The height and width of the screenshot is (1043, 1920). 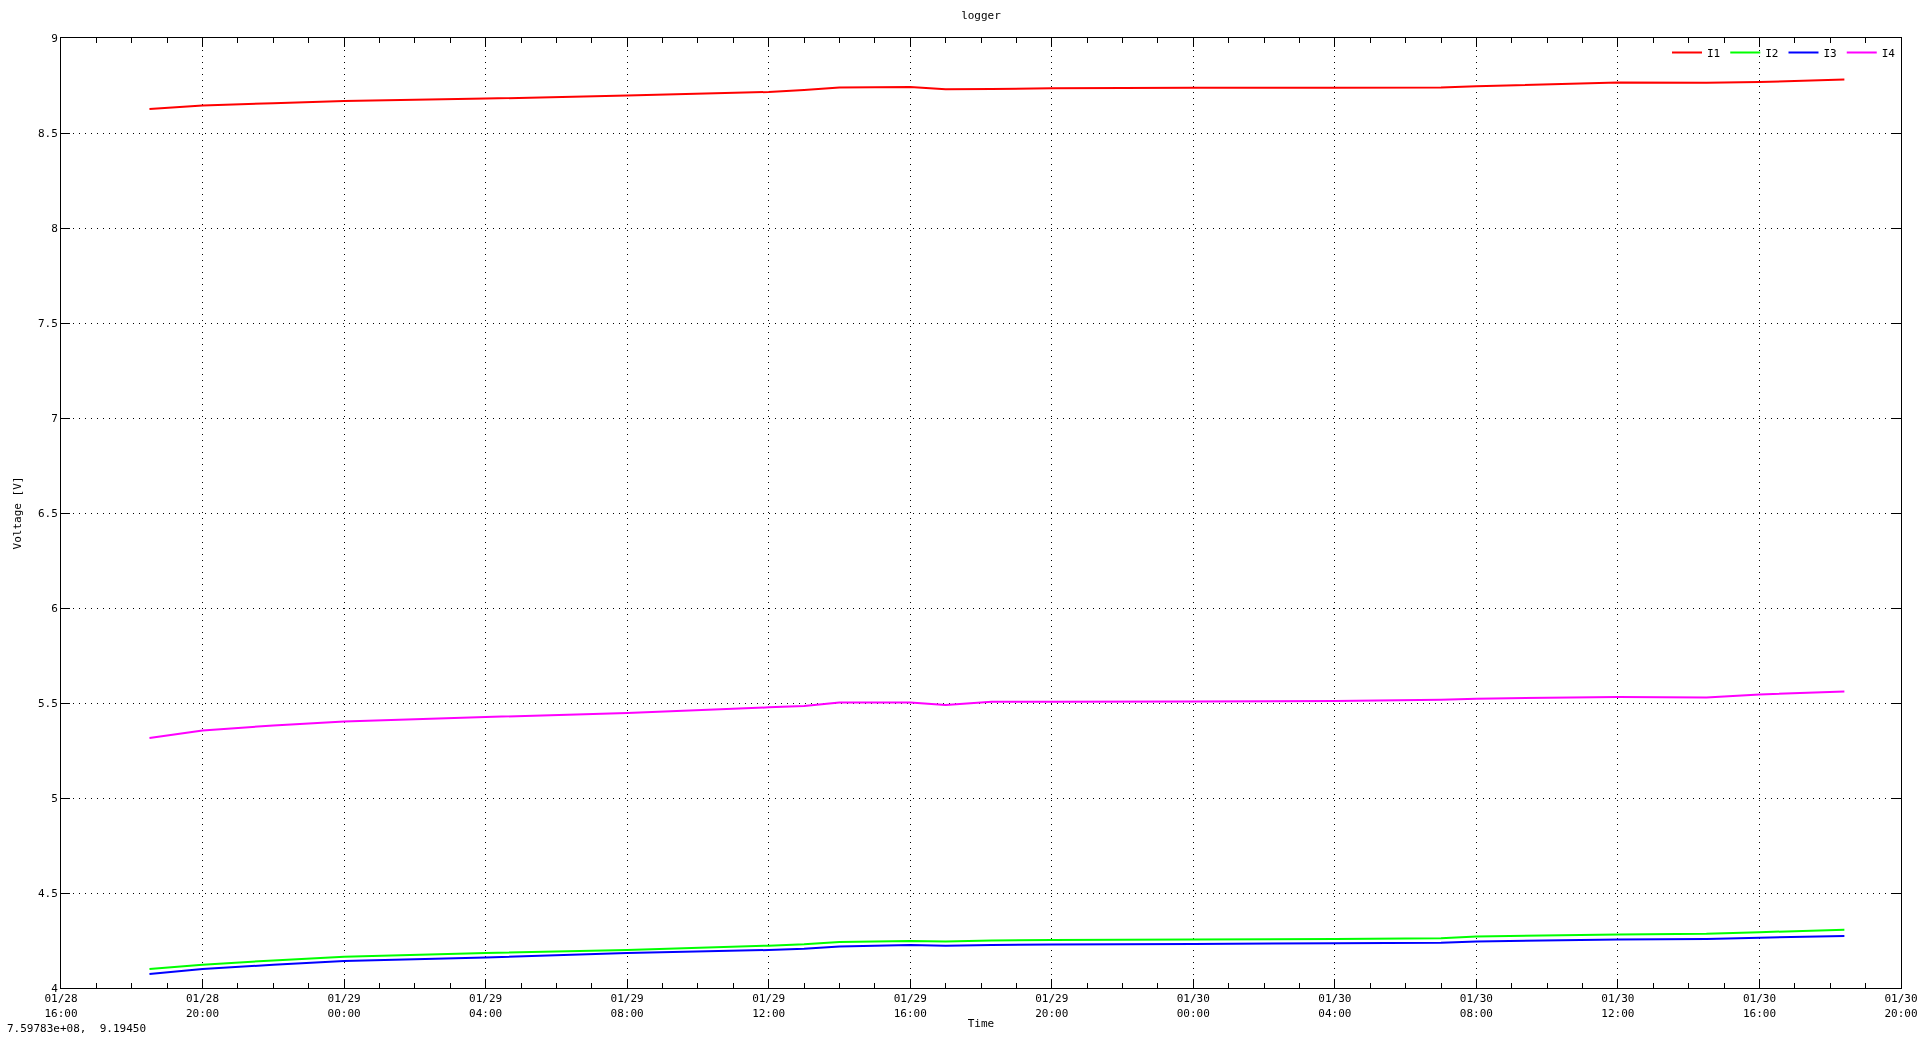 I want to click on x-tick-label: 01/29 08:00, so click(x=627, y=1006).